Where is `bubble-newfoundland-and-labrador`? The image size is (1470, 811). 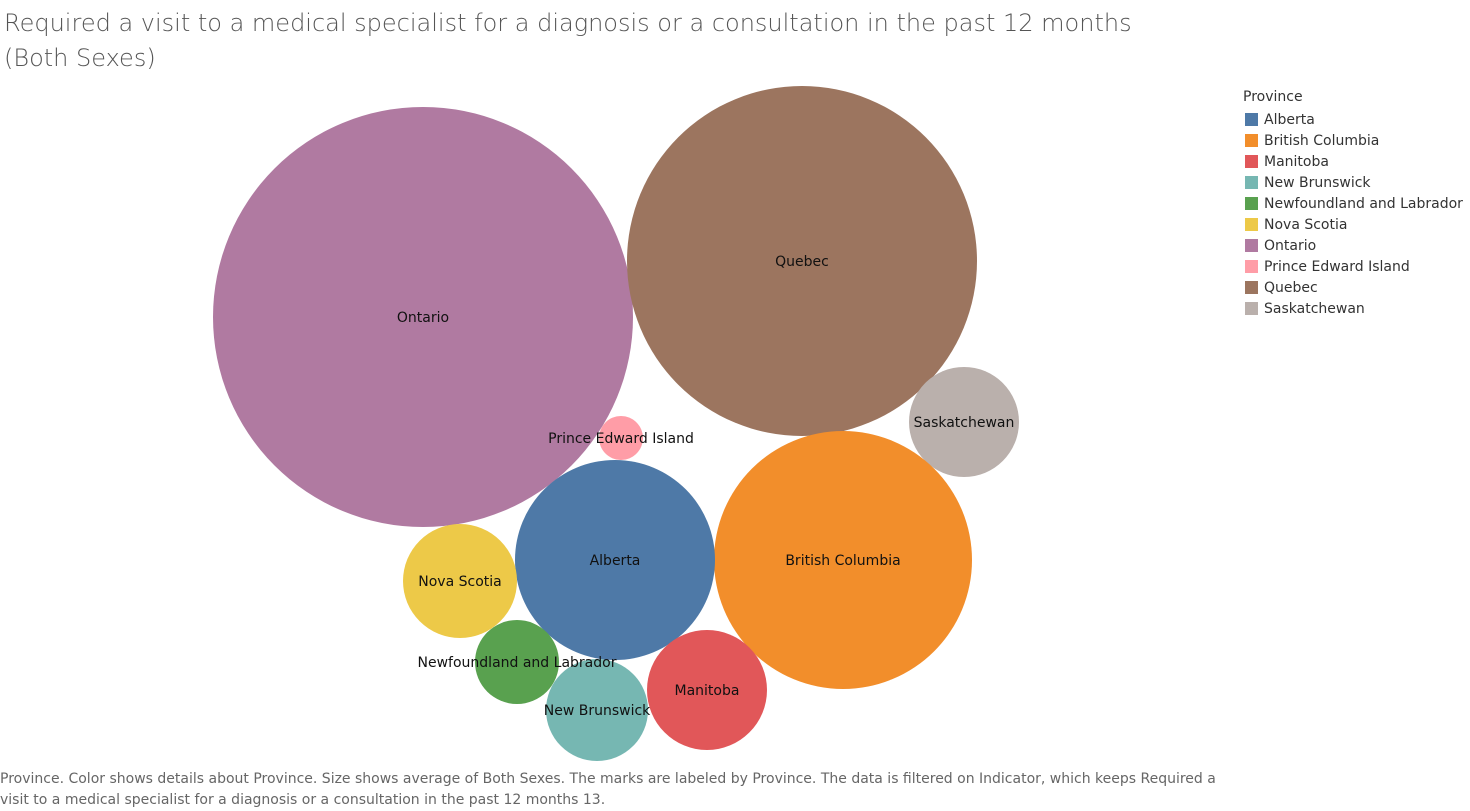 bubble-newfoundland-and-labrador is located at coordinates (517, 662).